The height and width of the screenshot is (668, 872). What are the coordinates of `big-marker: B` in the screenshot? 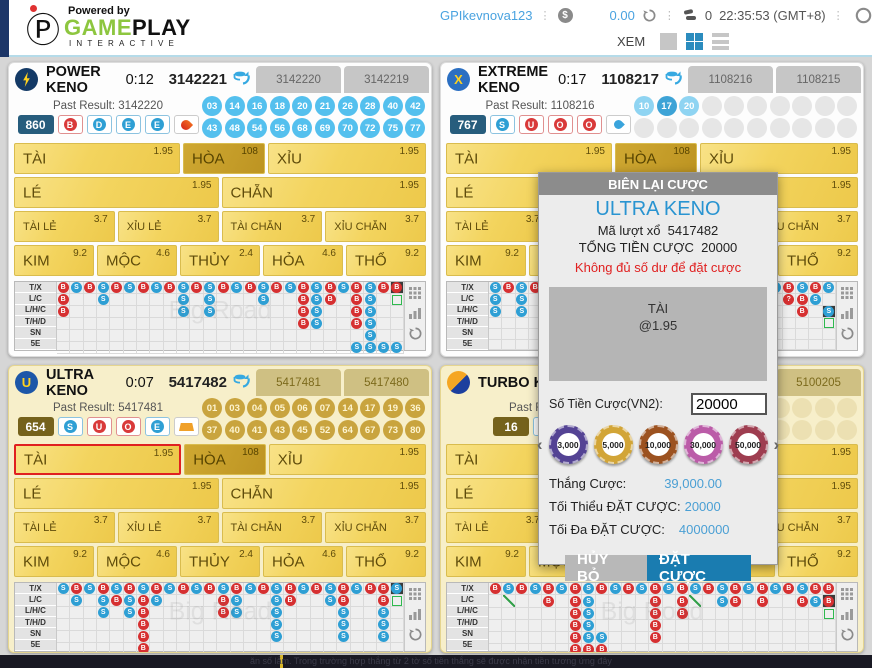 It's located at (789, 287).